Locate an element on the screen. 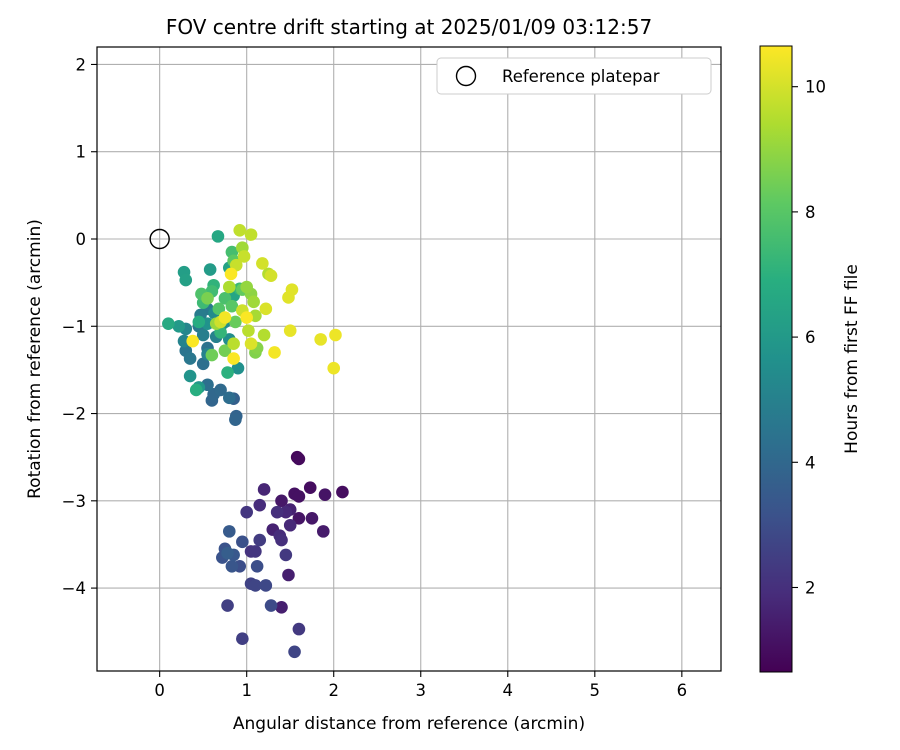 The width and height of the screenshot is (900, 750). colorbar-ticks: 2 4 6 8 10 is located at coordinates (809, 337).